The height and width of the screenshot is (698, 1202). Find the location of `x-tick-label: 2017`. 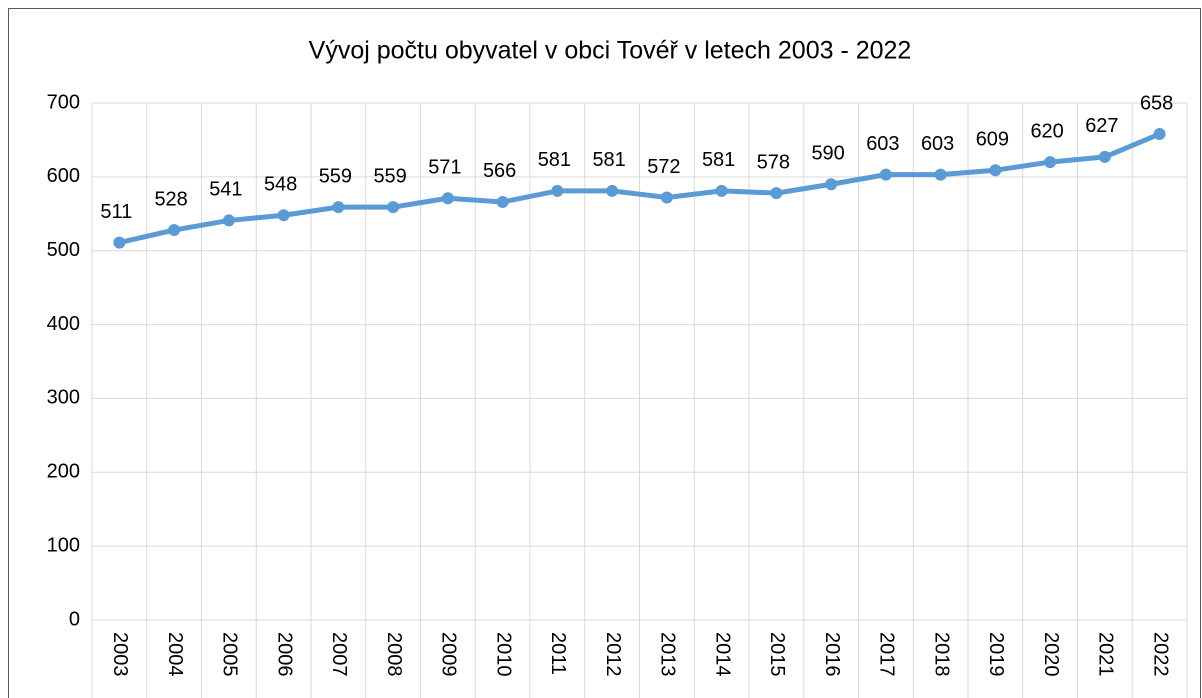

x-tick-label: 2017 is located at coordinates (887, 654).